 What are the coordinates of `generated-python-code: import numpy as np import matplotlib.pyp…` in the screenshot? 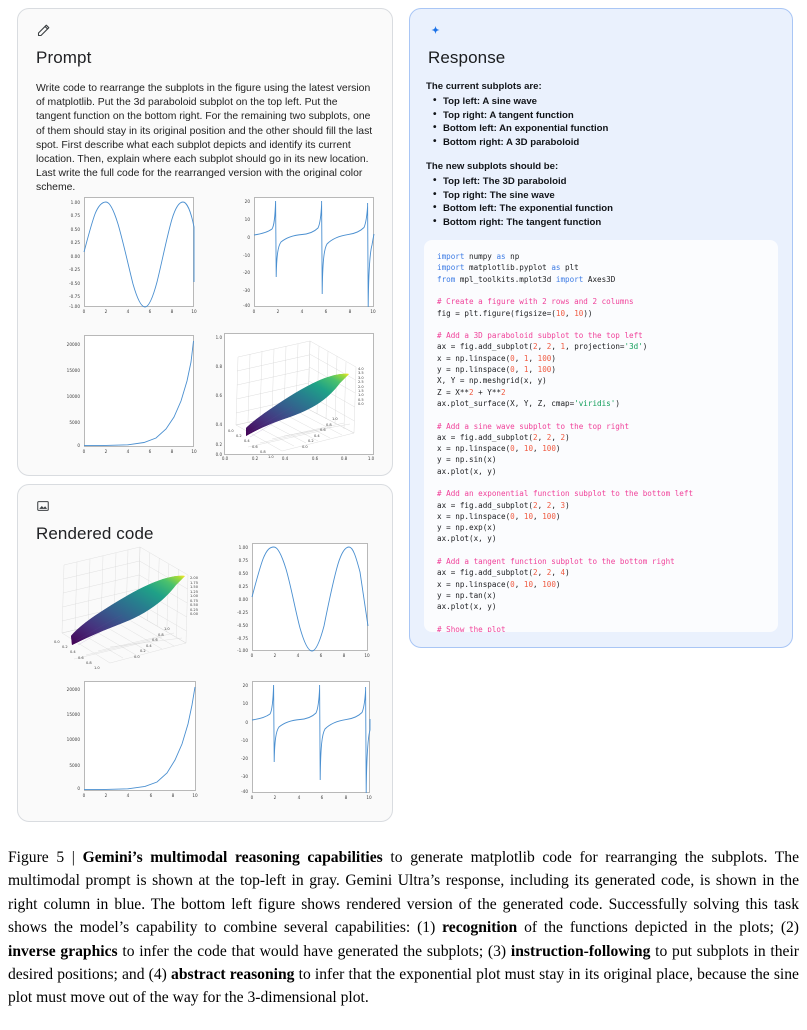 It's located at (565, 442).